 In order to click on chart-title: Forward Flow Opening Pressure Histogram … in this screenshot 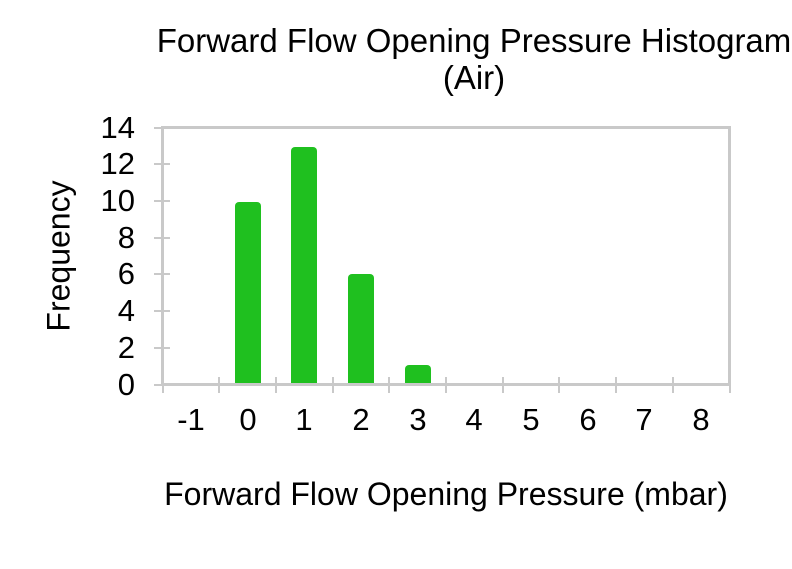, I will do `click(473, 59)`.